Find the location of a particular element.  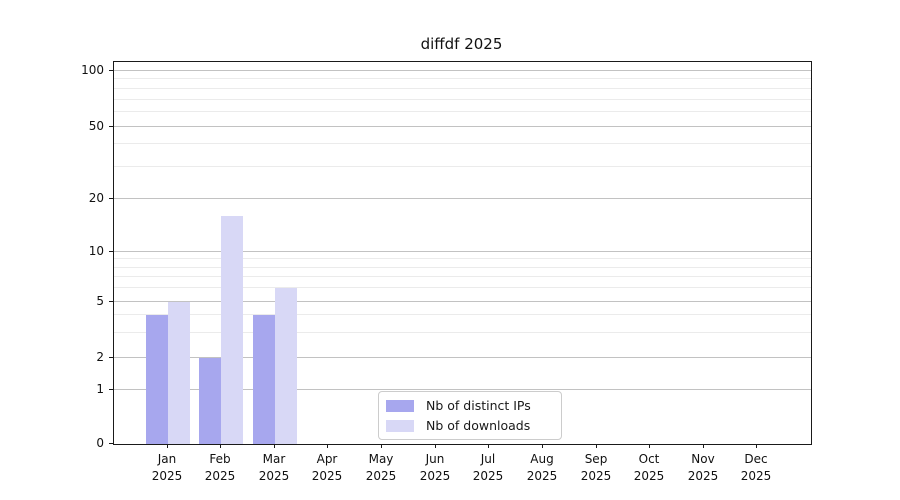

x-tick-label-mar: Mar 2025 is located at coordinates (274, 467).